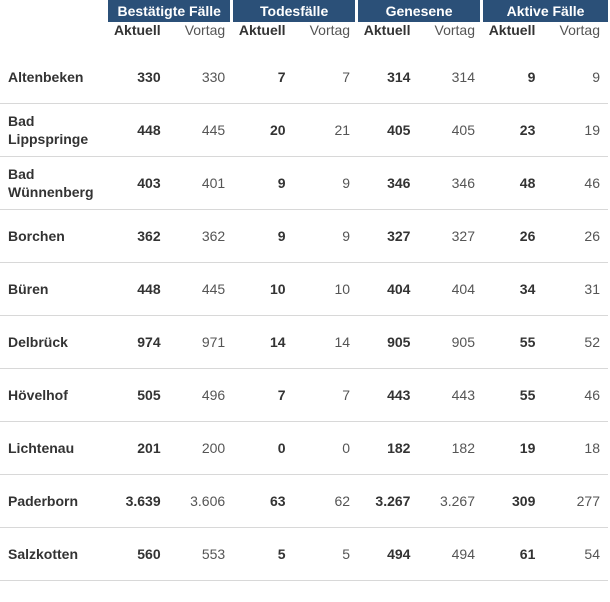 This screenshot has height=602, width=610. Describe the element at coordinates (296, 11) in the screenshot. I see `group-header-deaths: Todesfälle` at that location.